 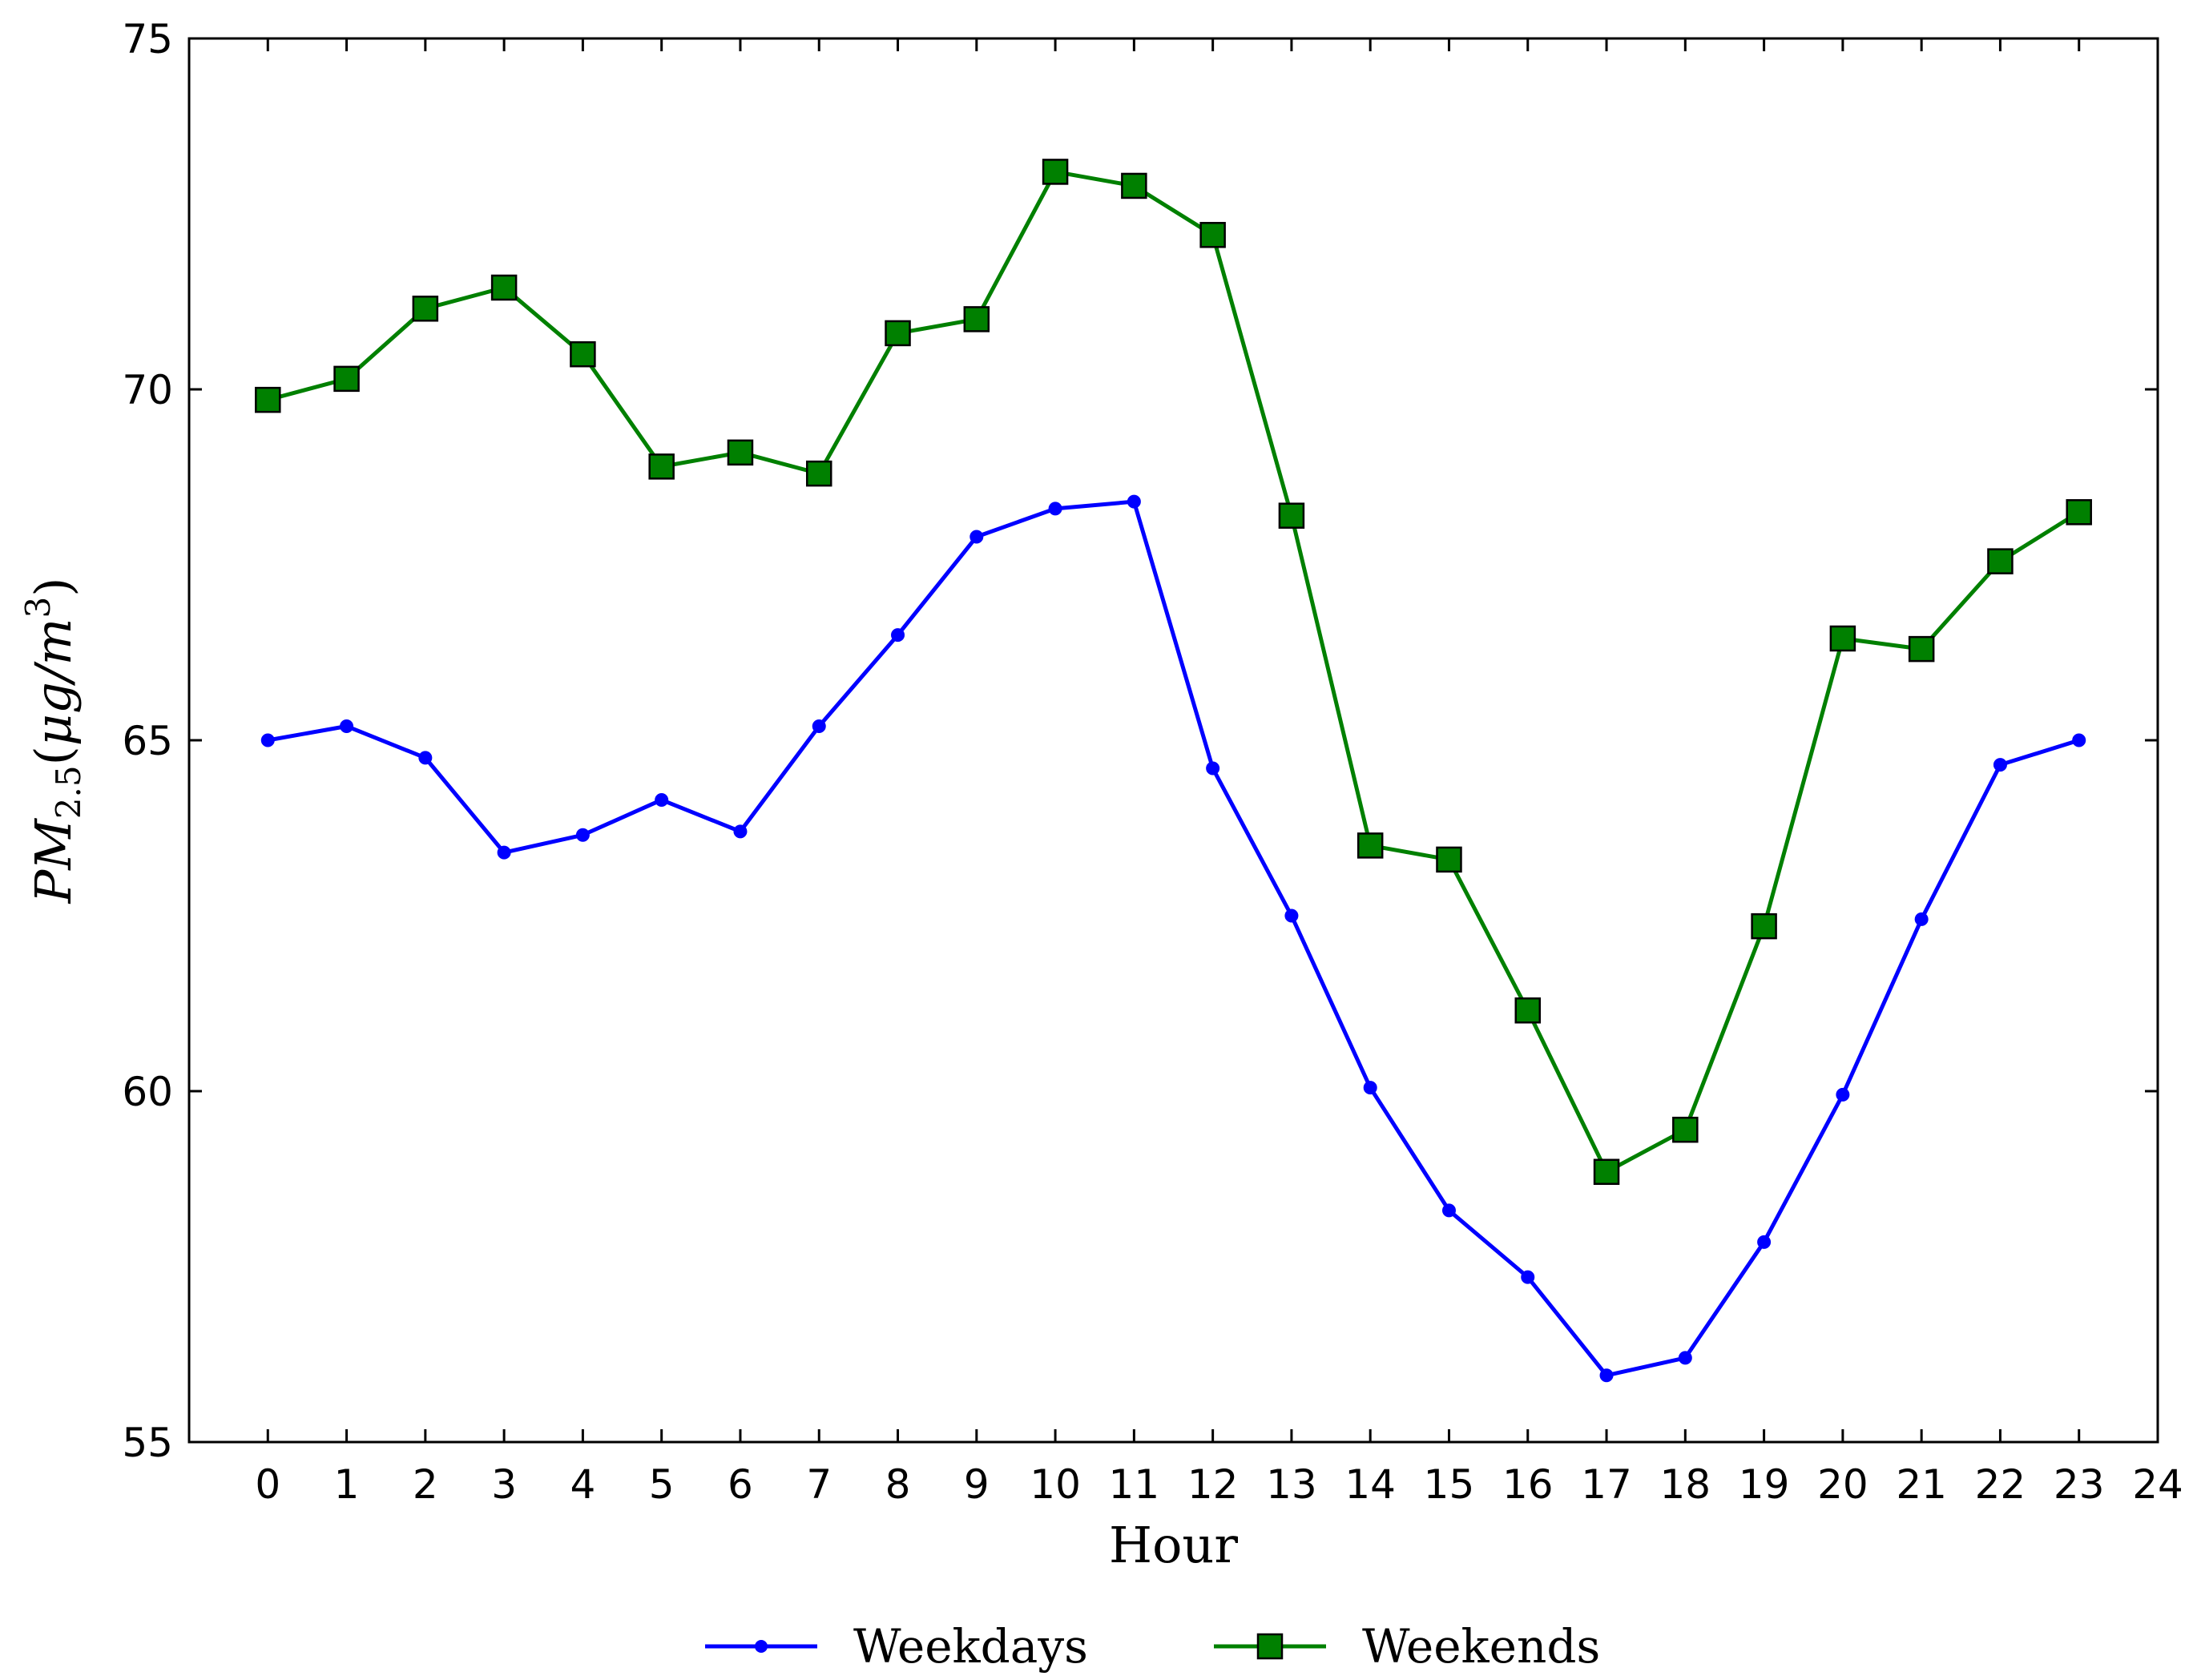 What do you see at coordinates (148, 1443) in the screenshot?
I see `y-tick-label: 55` at bounding box center [148, 1443].